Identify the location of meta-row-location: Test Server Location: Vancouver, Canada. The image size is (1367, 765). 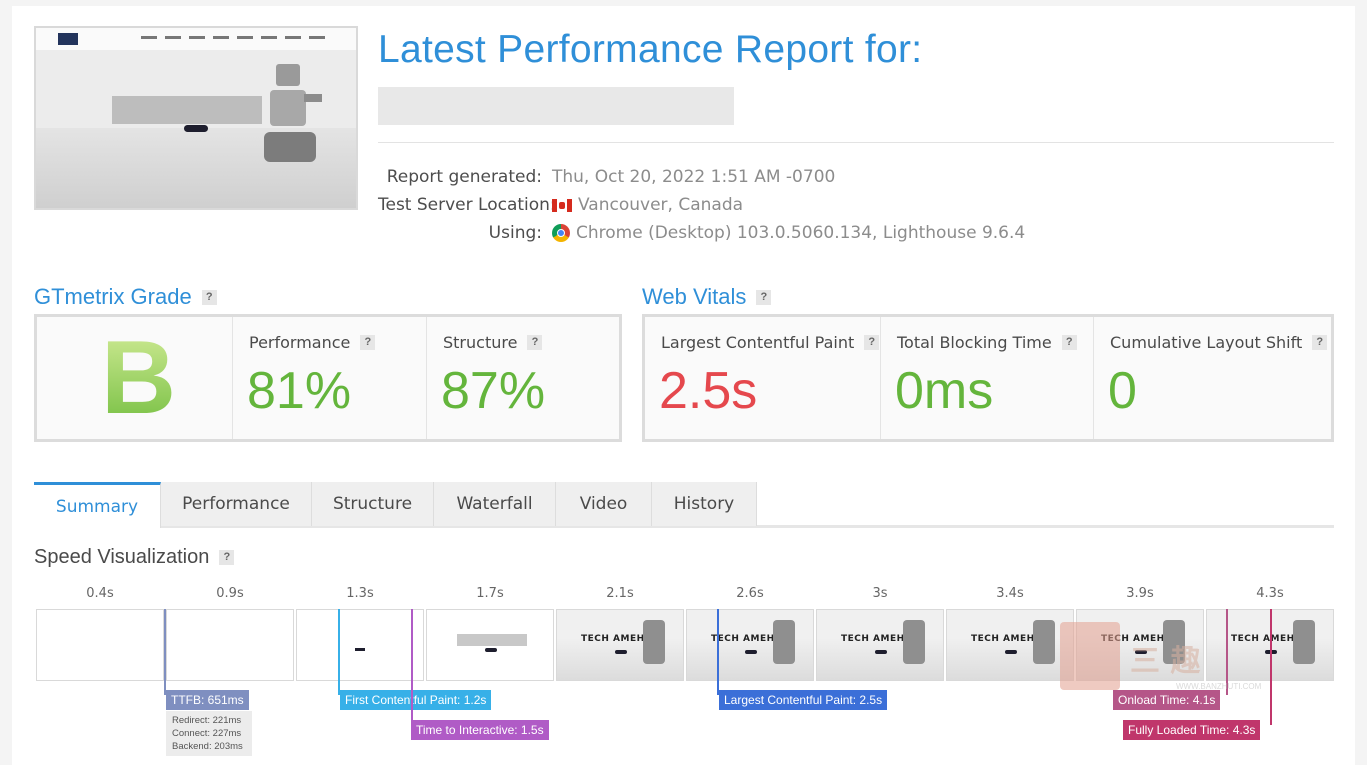
(728, 205).